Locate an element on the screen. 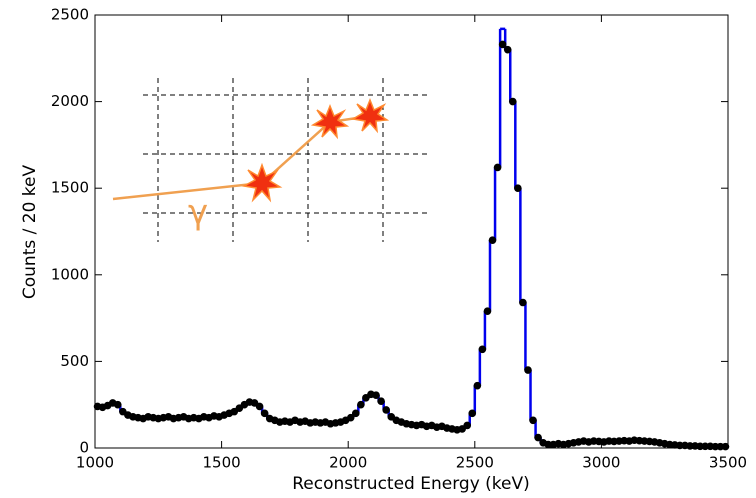  y-tick-label: 2500 is located at coordinates (70, 15).